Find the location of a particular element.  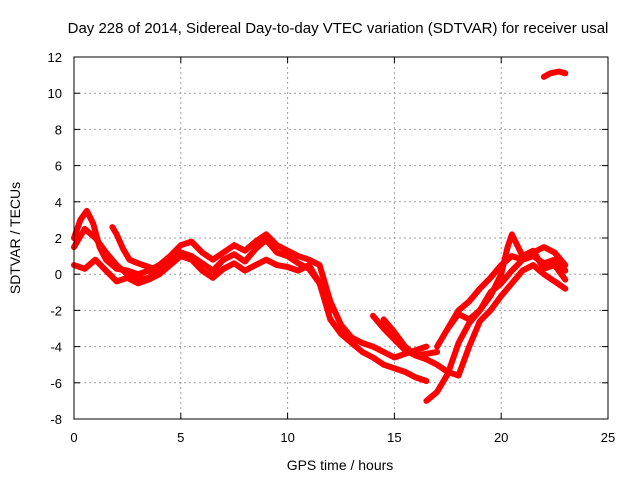

x-tick-label: 0 is located at coordinates (73, 437).